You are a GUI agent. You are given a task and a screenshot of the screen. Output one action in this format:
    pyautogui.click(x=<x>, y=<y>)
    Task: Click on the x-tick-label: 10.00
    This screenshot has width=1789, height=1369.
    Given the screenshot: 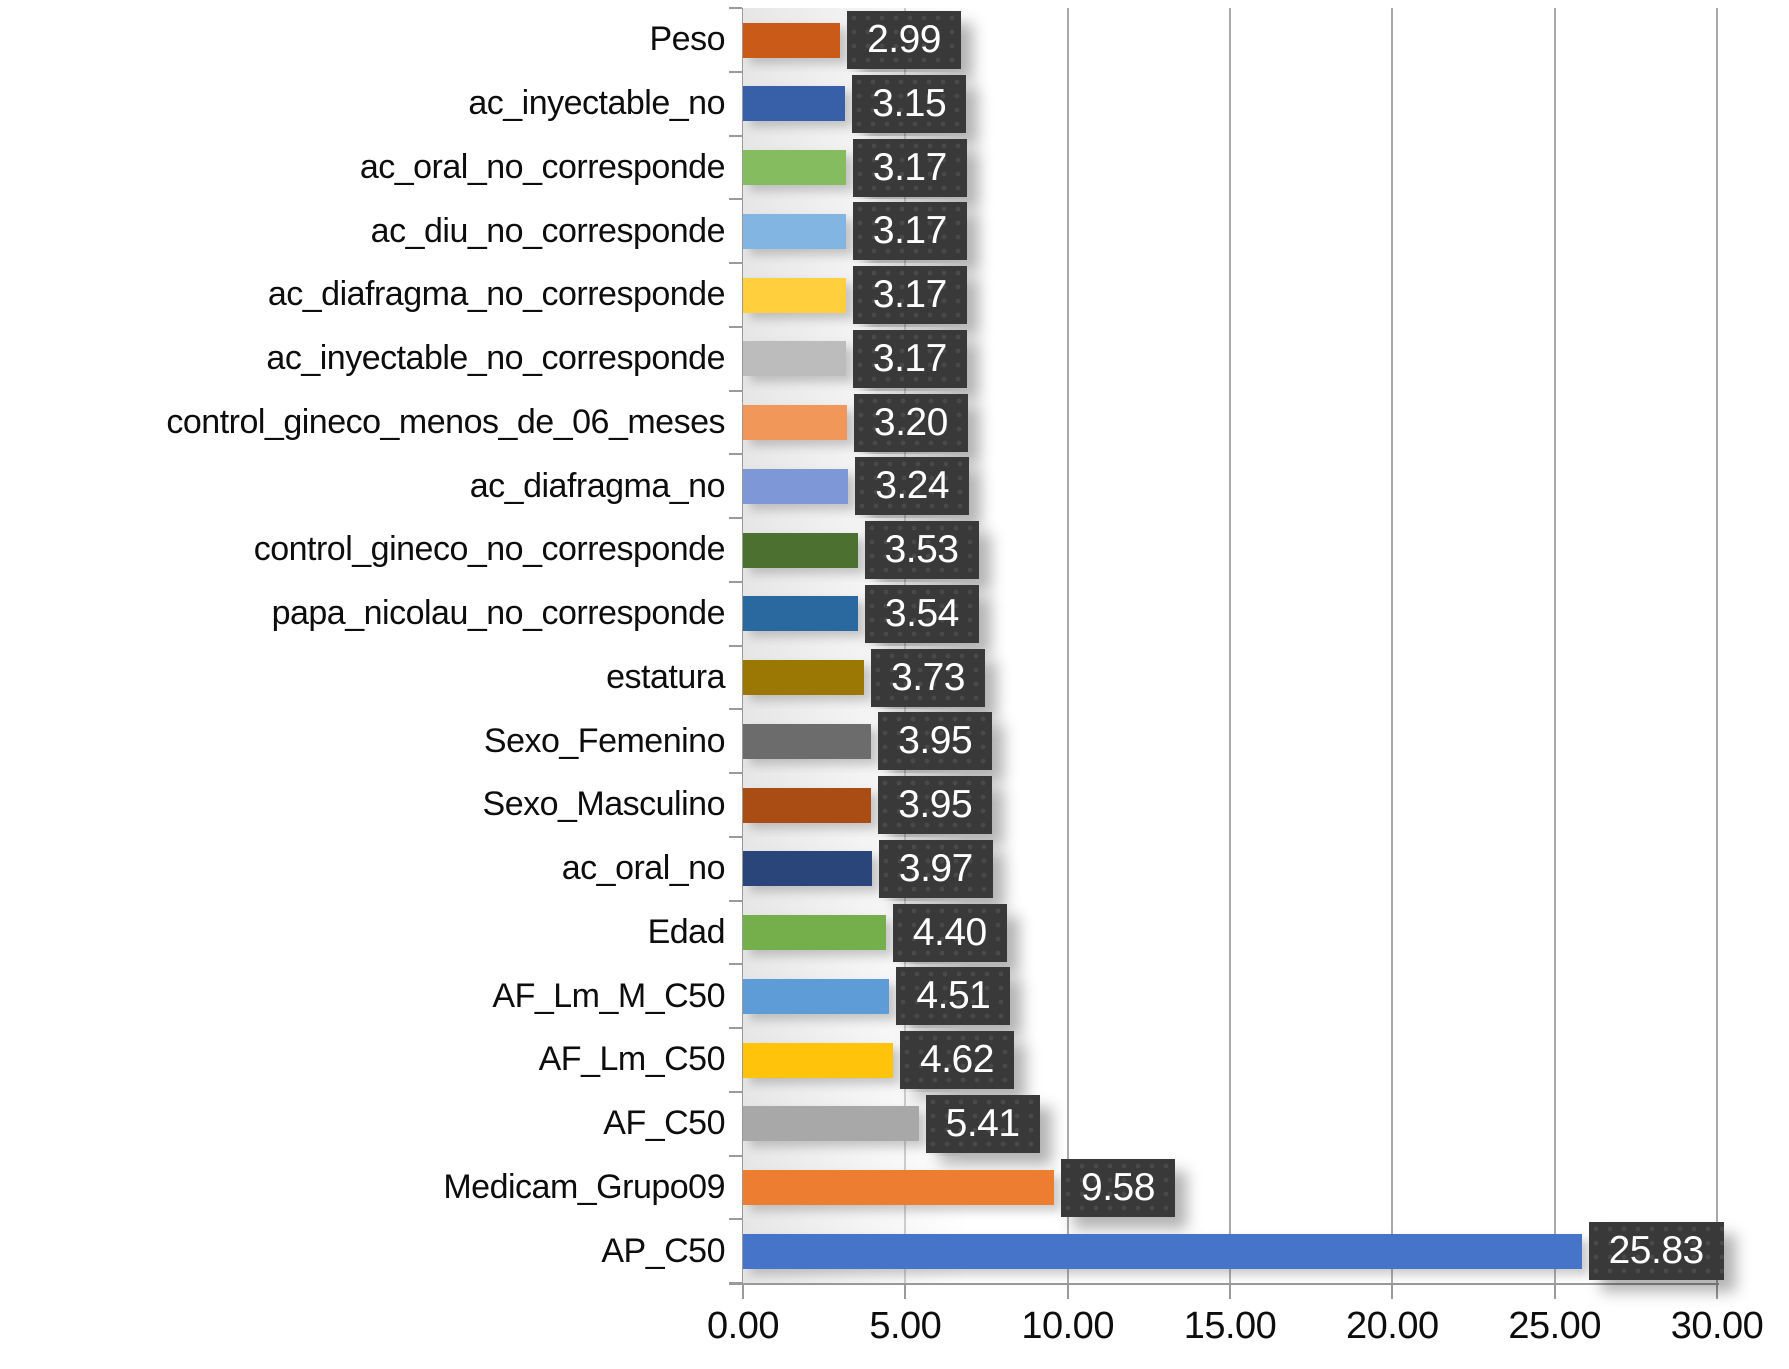 What is the action you would take?
    pyautogui.click(x=1067, y=1326)
    